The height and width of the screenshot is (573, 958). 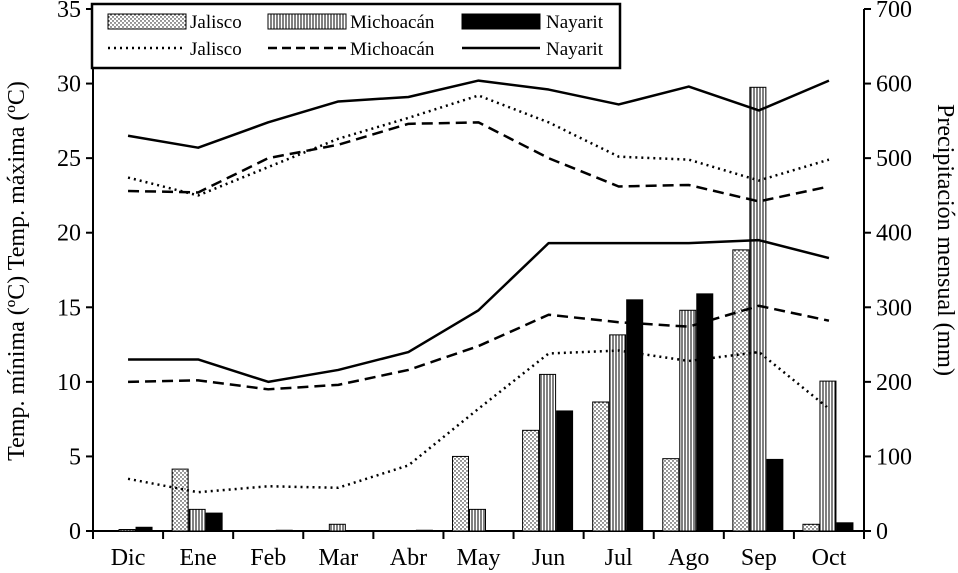 What do you see at coordinates (69, 383) in the screenshot?
I see `left-tick-label: 10` at bounding box center [69, 383].